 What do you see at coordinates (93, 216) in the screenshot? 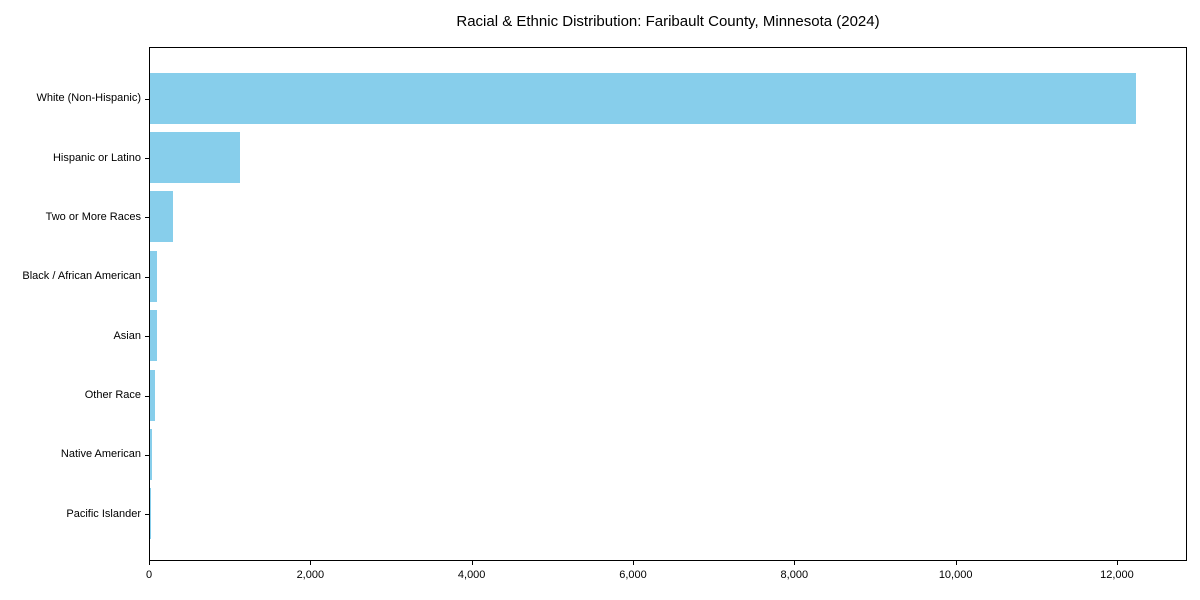
I see `y-axis-label: Two or More Races` at bounding box center [93, 216].